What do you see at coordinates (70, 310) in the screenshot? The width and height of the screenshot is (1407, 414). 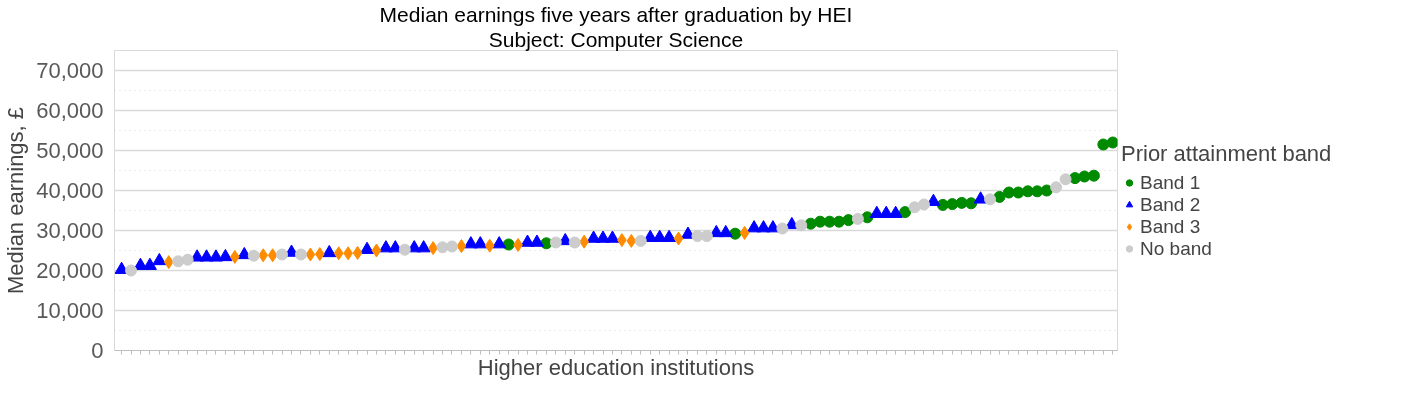 I see `y-tick-label: 10,000` at bounding box center [70, 310].